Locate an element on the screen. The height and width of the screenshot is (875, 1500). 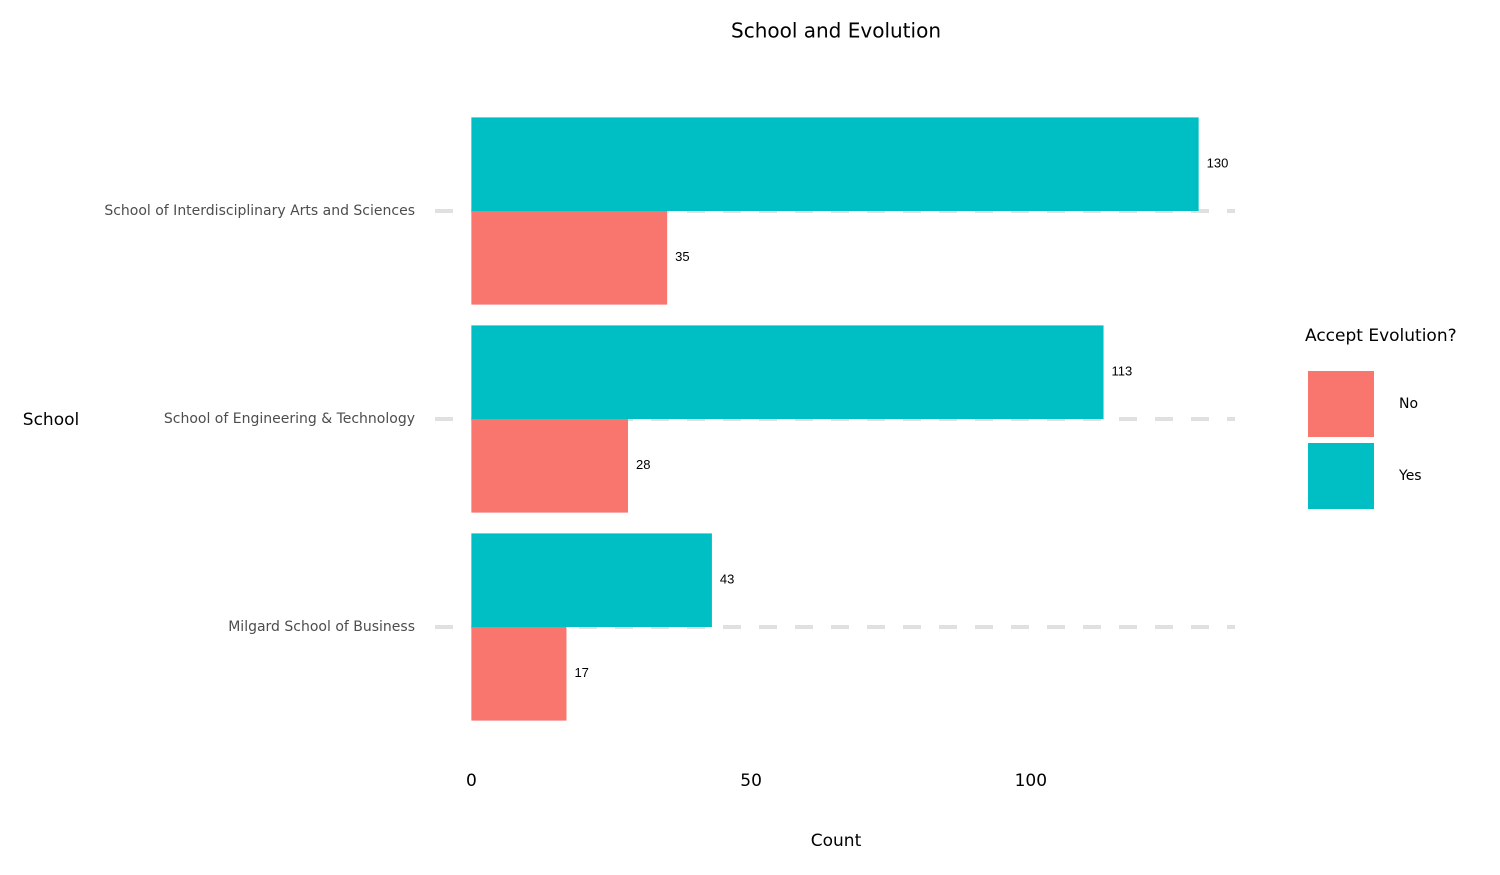
value-label: 113 is located at coordinates (1122, 371).